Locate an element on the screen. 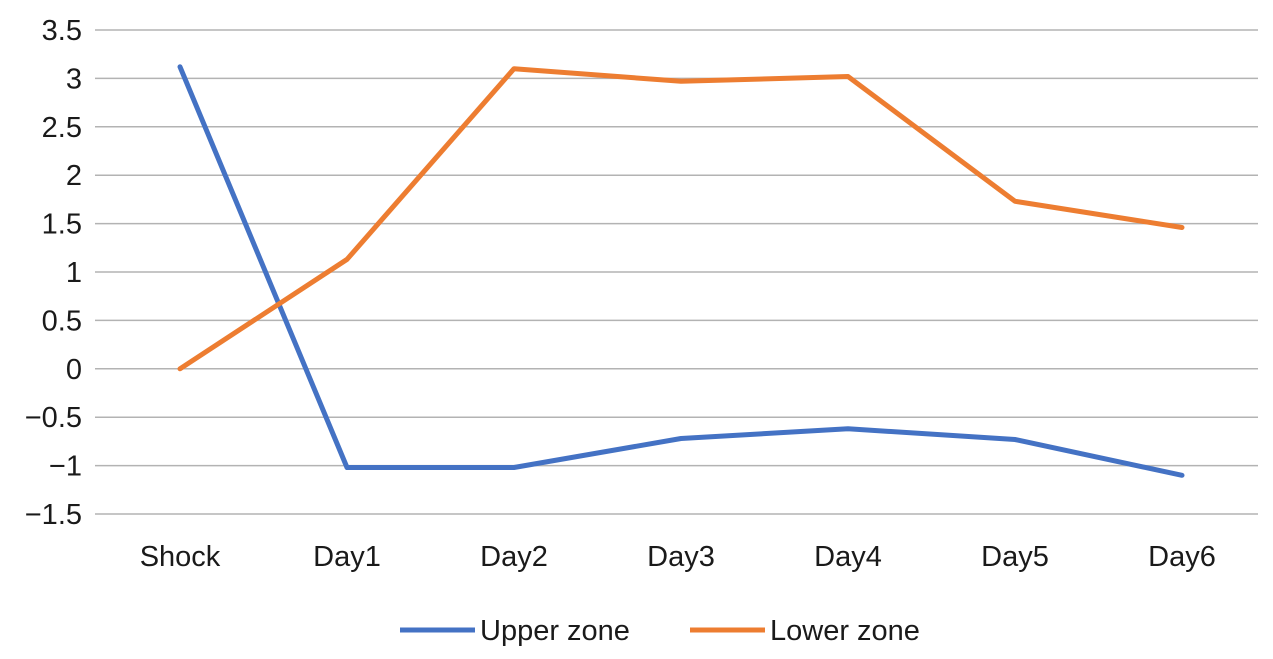  y-tick-label: −1 is located at coordinates (65, 467).